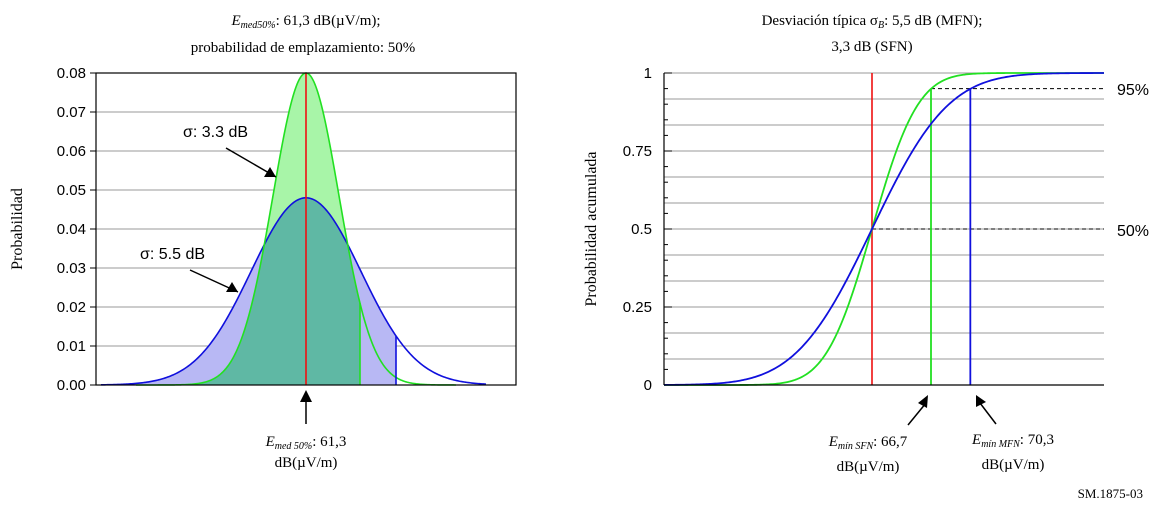  Describe the element at coordinates (71, 112) in the screenshot. I see `left-y-tick-label: 0.07` at that location.